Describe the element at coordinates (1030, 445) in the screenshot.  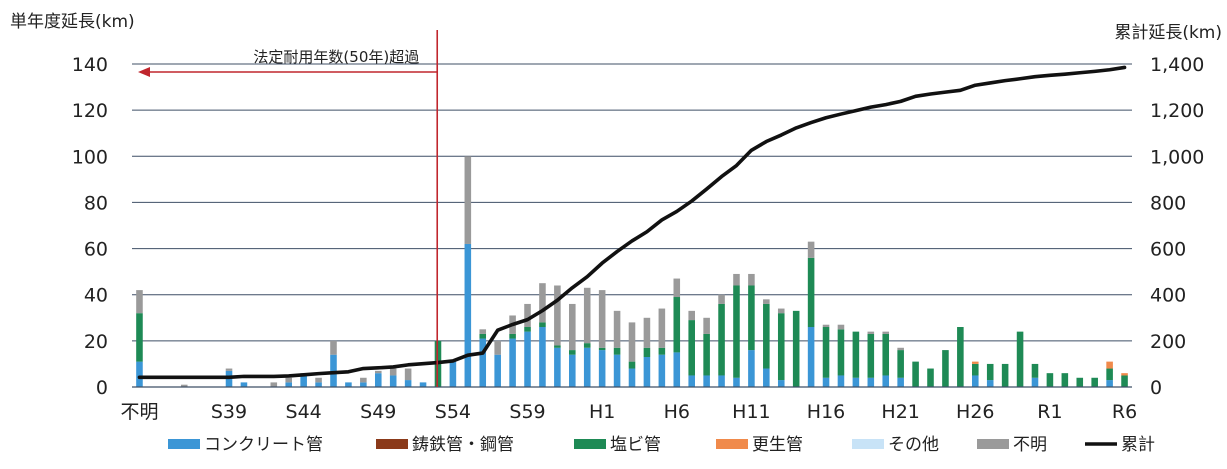
I see `legend-label: 不明` at that location.